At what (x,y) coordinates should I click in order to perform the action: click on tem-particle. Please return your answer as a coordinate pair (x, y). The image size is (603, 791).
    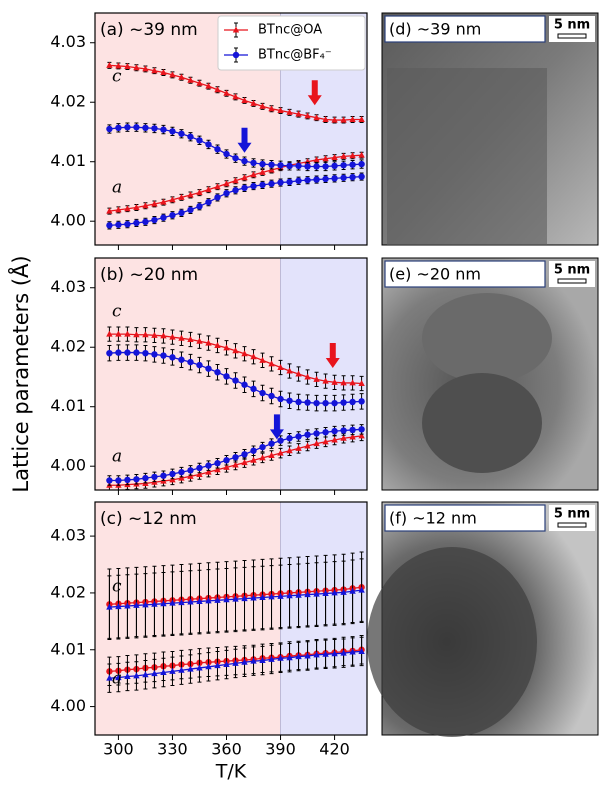
    Looking at the image, I should click on (487, 338).